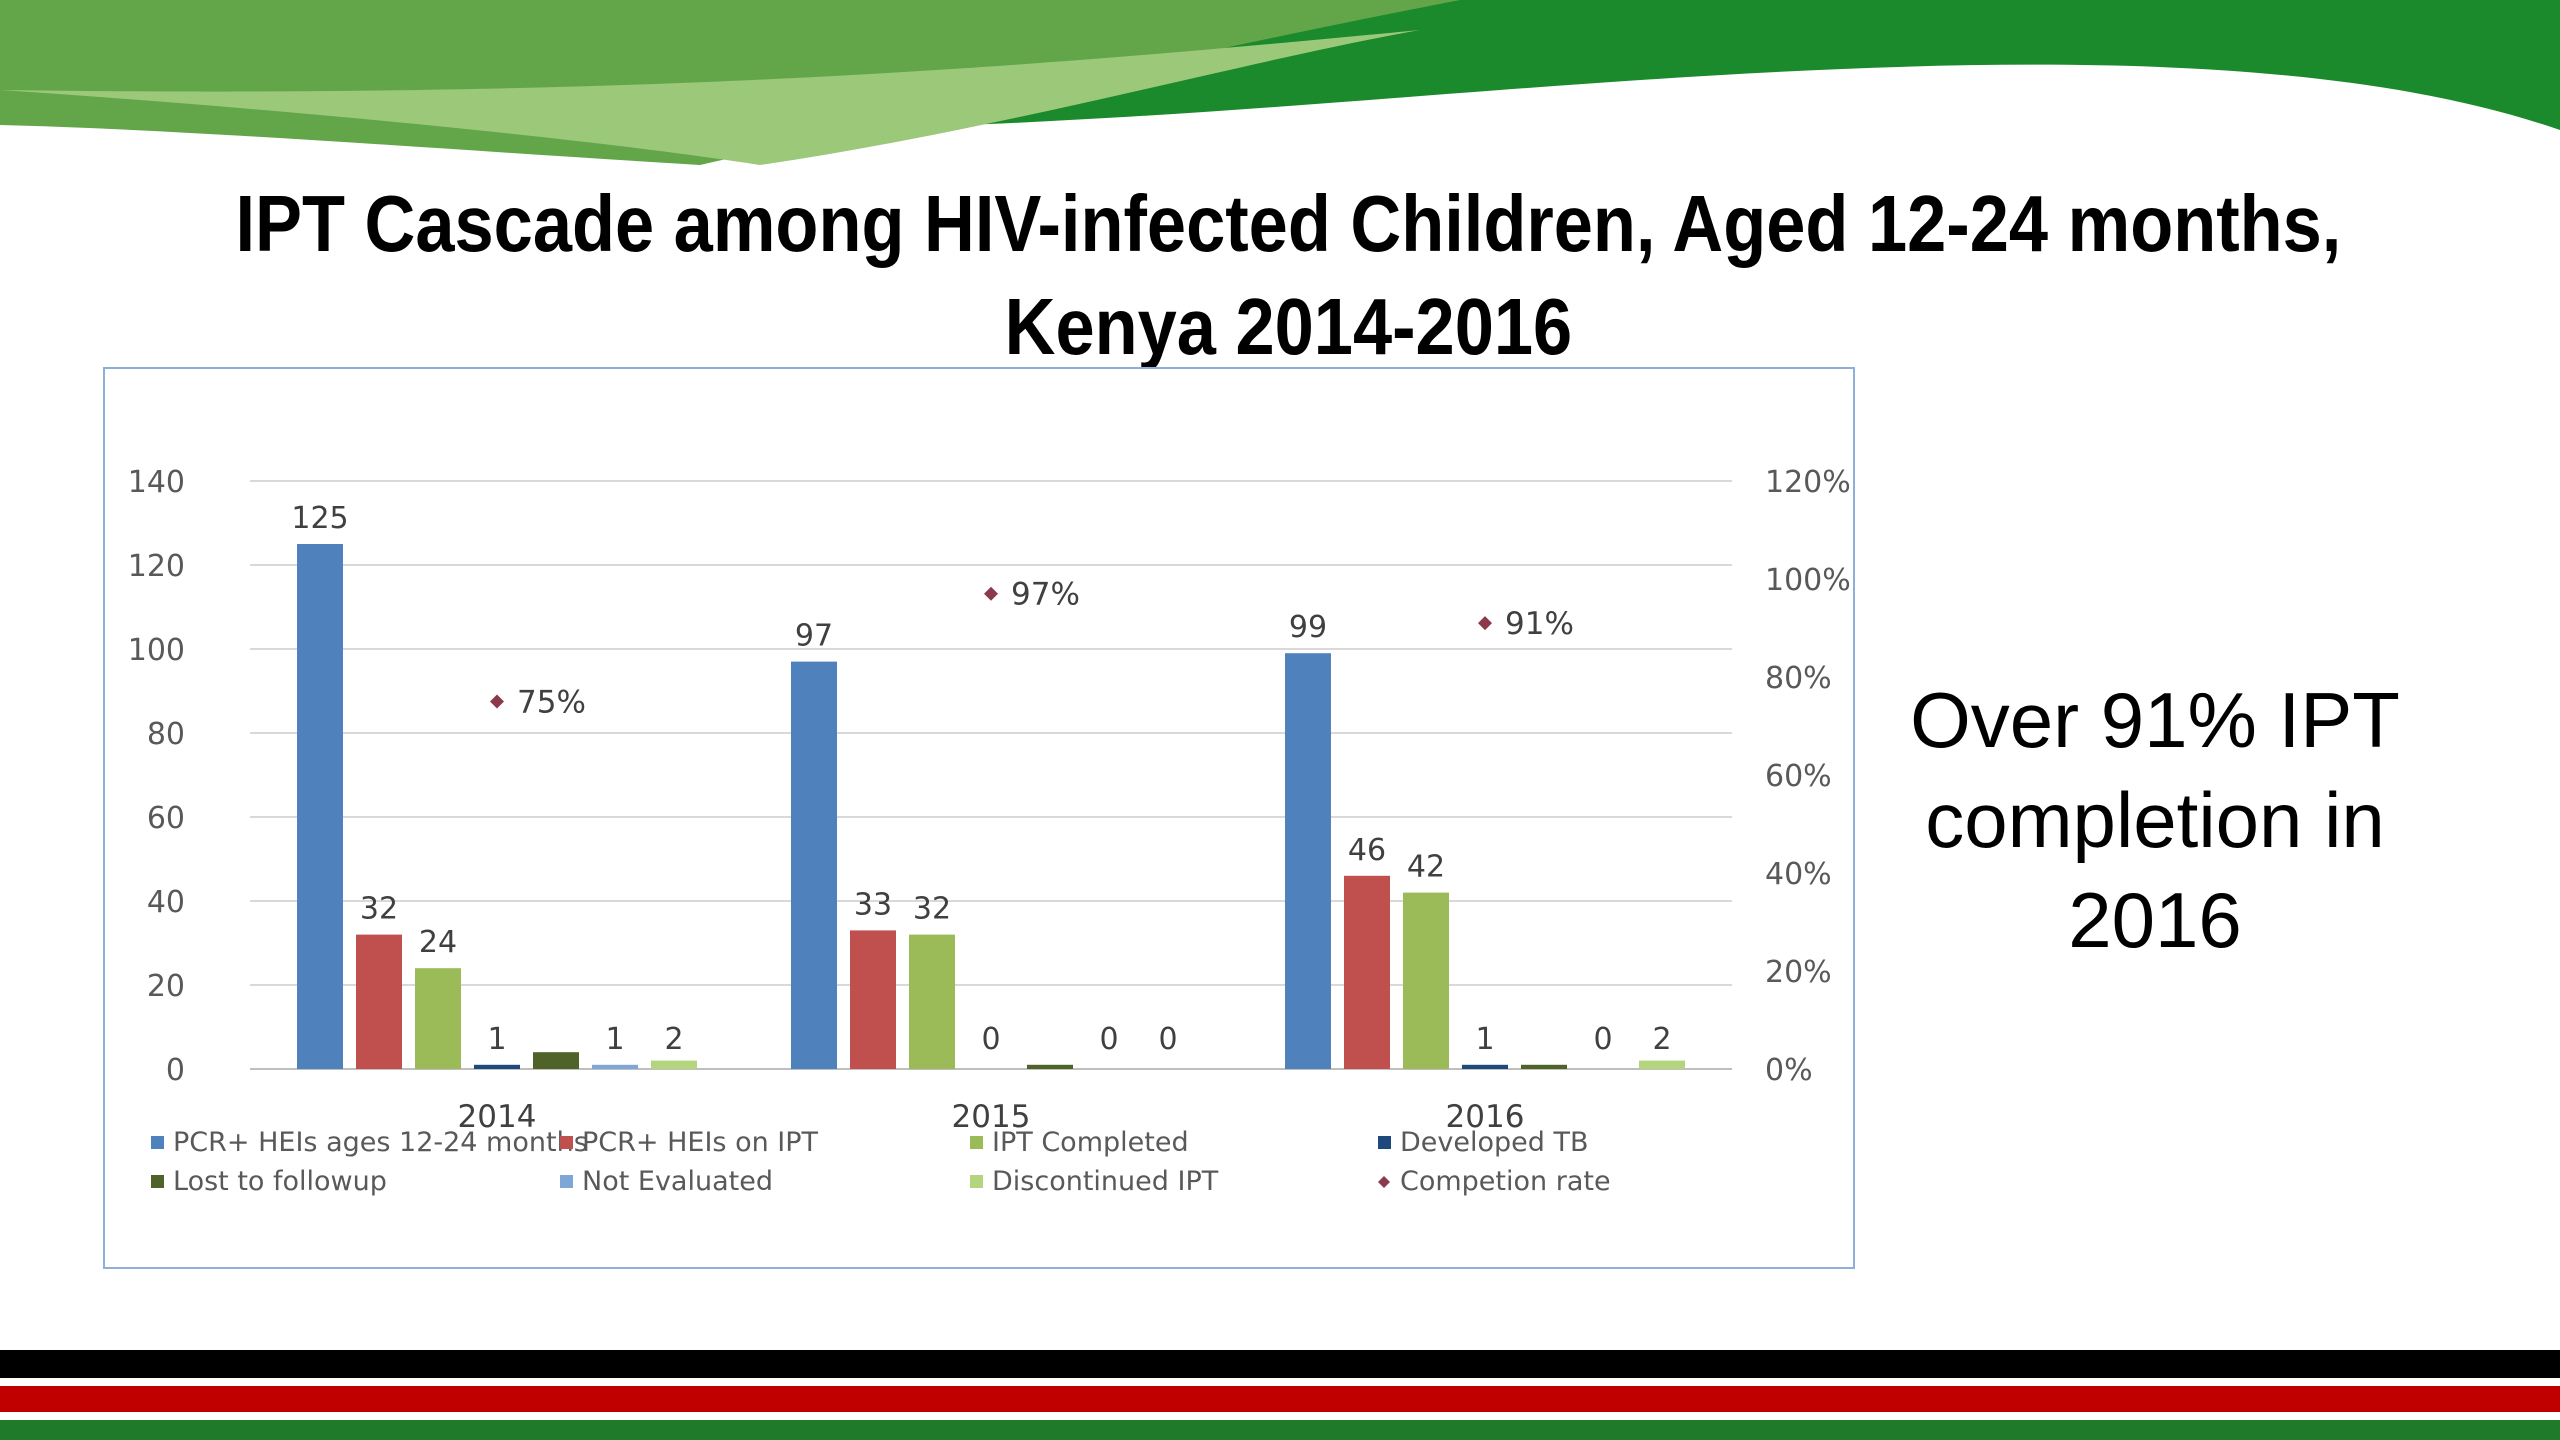 This screenshot has height=1440, width=2560. I want to click on y-tick-label: 20, so click(166, 986).